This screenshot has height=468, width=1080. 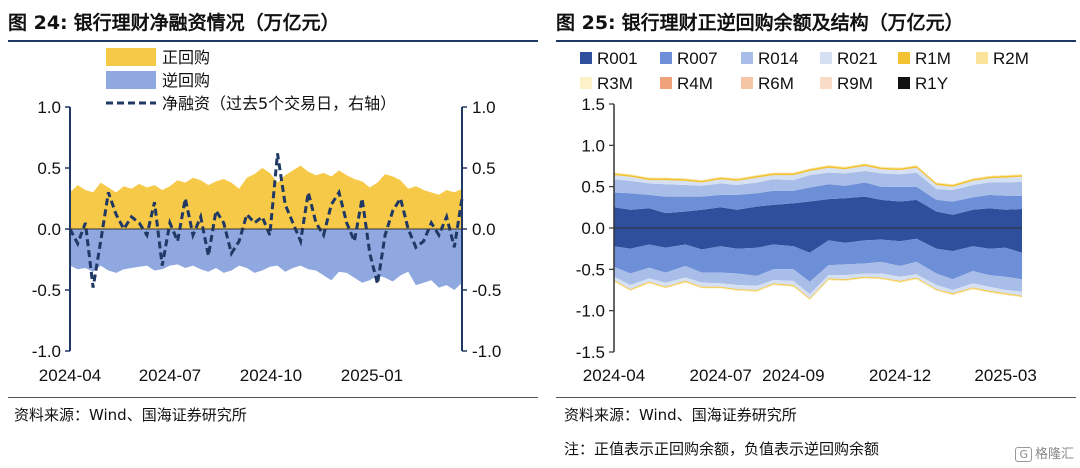 What do you see at coordinates (778, 58) in the screenshot?
I see `legend-label: R014` at bounding box center [778, 58].